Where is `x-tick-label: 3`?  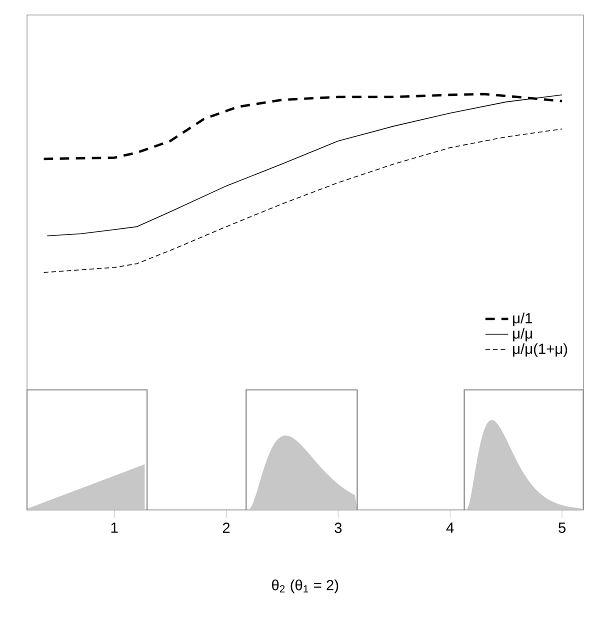 x-tick-label: 3 is located at coordinates (338, 528).